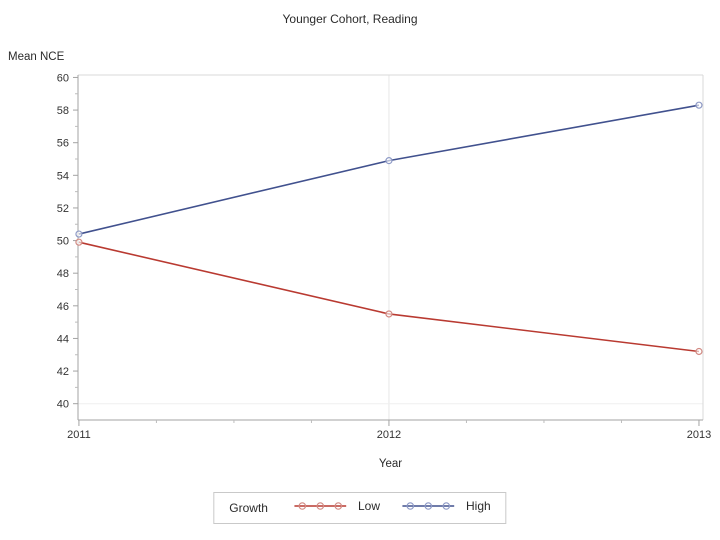  Describe the element at coordinates (699, 435) in the screenshot. I see `x-tick-label: 2013` at that location.